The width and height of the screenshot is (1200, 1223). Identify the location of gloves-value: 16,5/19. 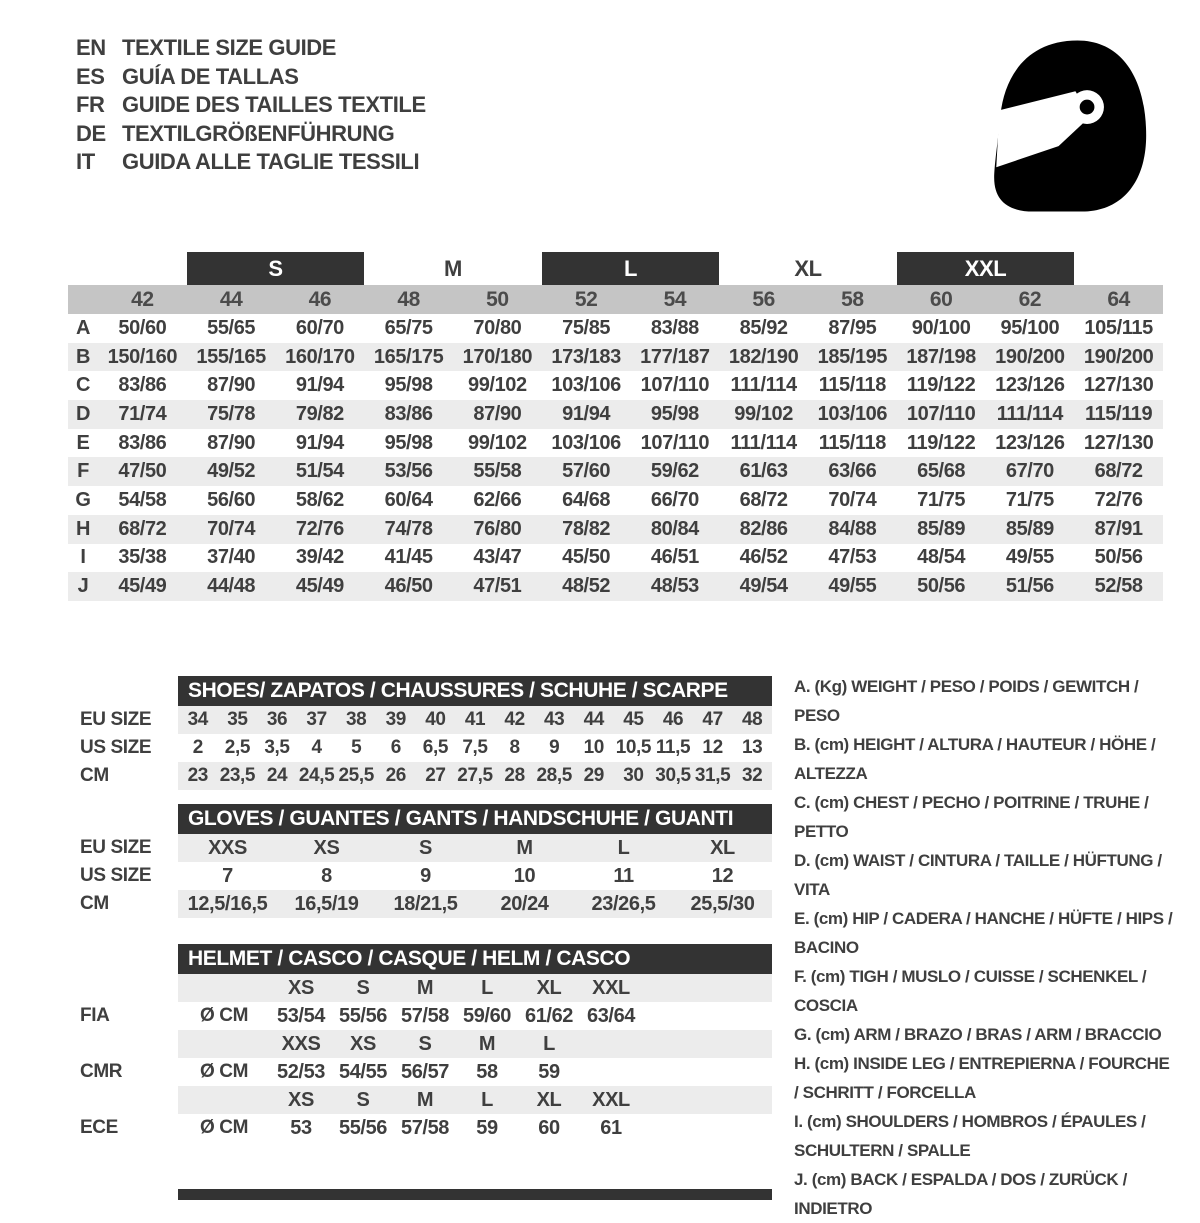
(326, 903).